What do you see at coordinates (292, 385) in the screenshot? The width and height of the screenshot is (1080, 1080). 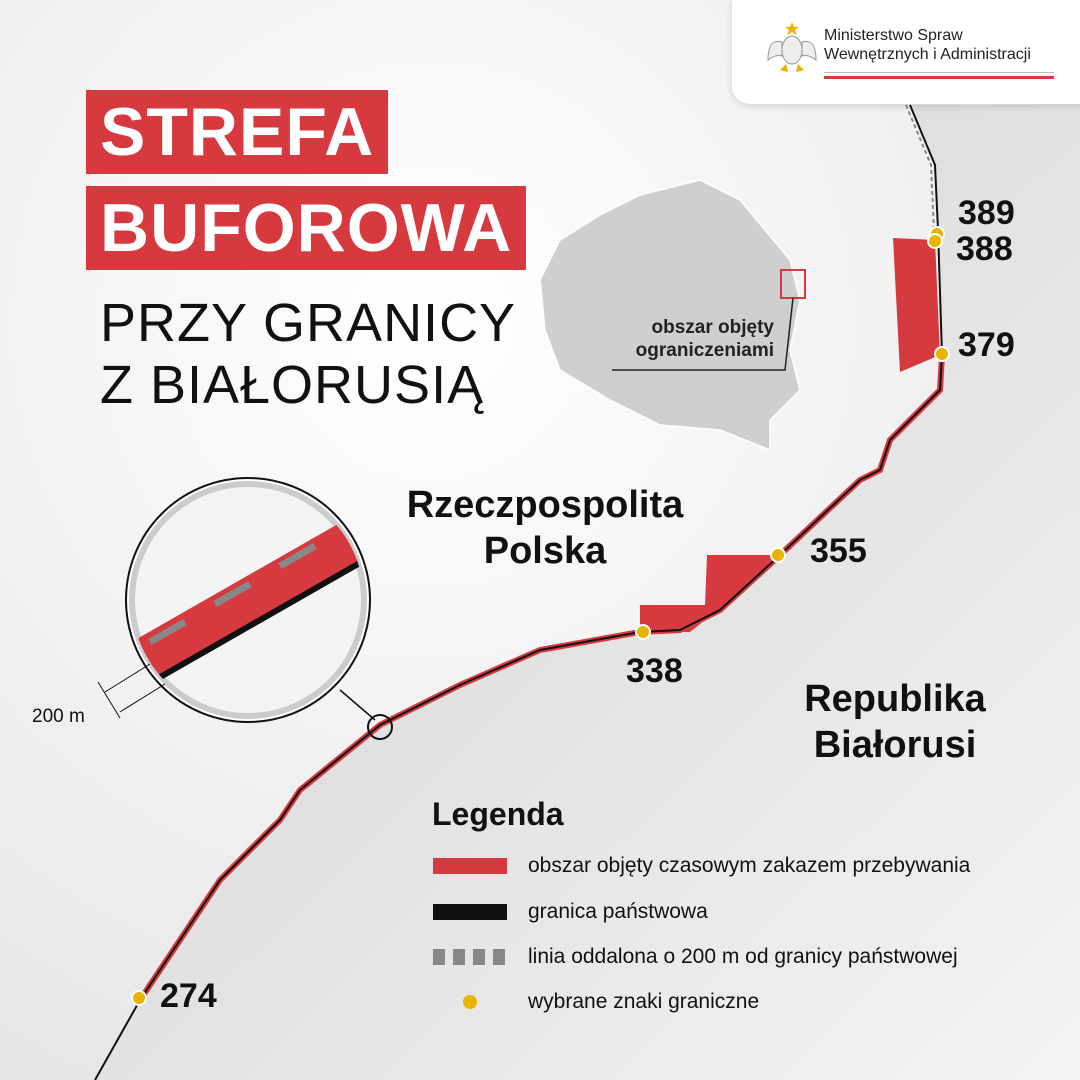 I see `subtitle-line2: Z BIAŁORUSIĄ` at bounding box center [292, 385].